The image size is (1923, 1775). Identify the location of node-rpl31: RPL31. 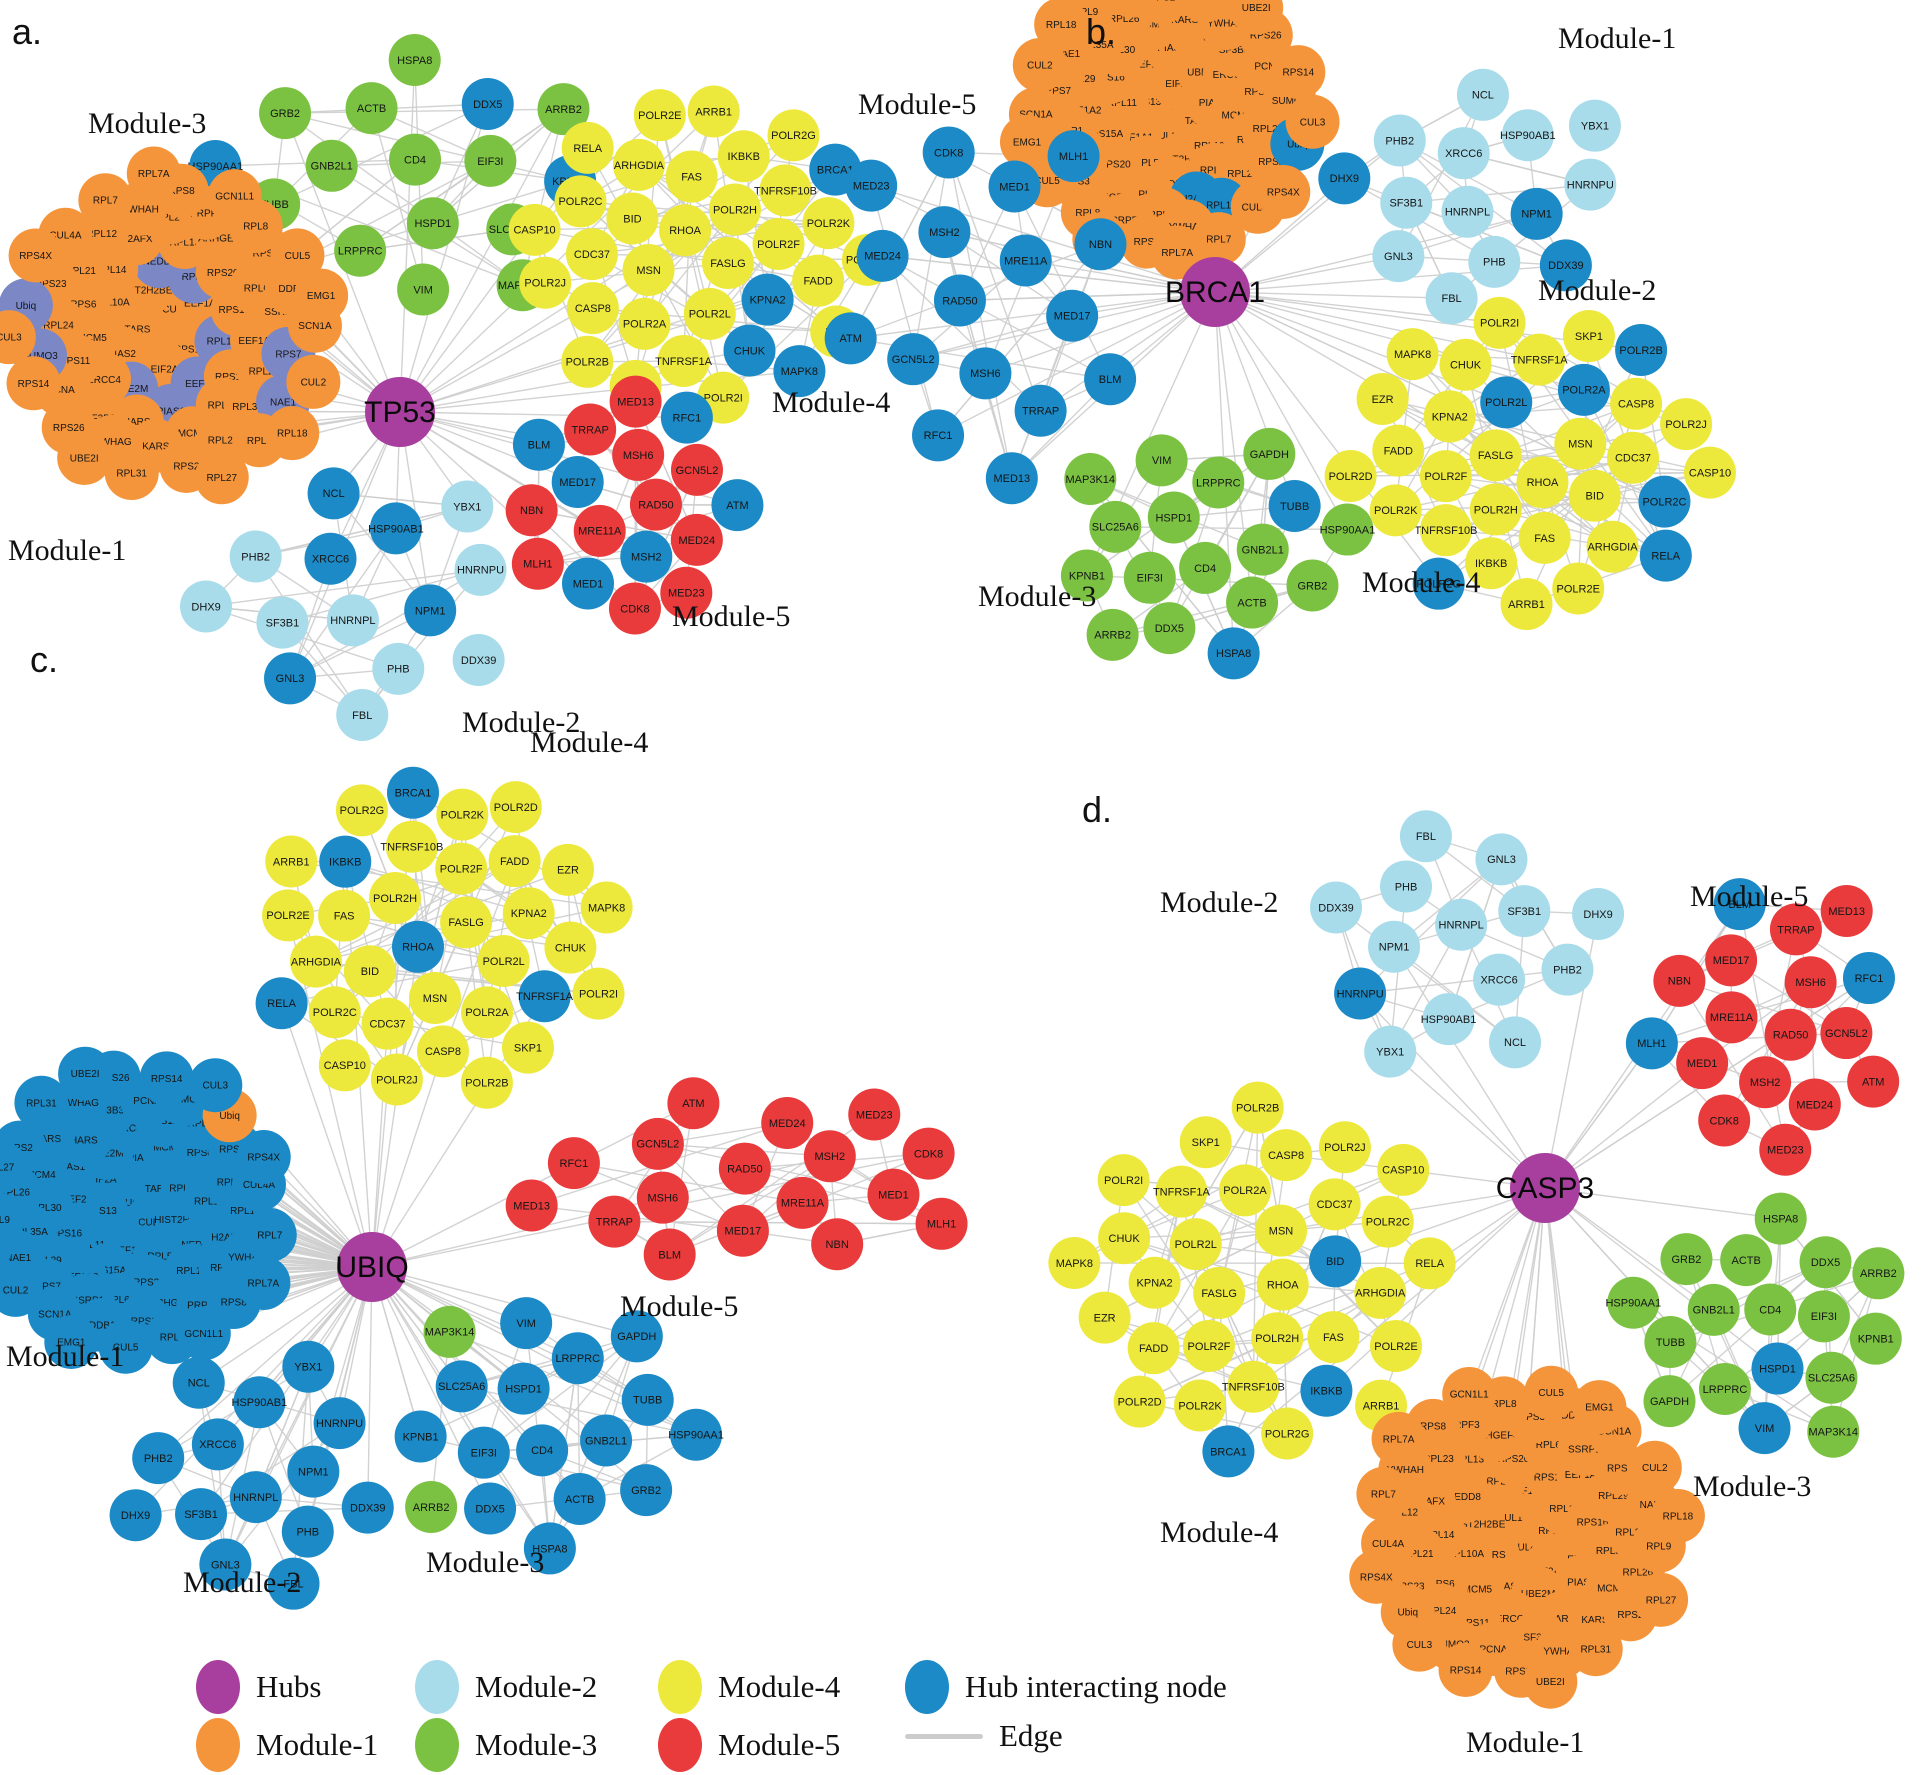
(1595, 1649).